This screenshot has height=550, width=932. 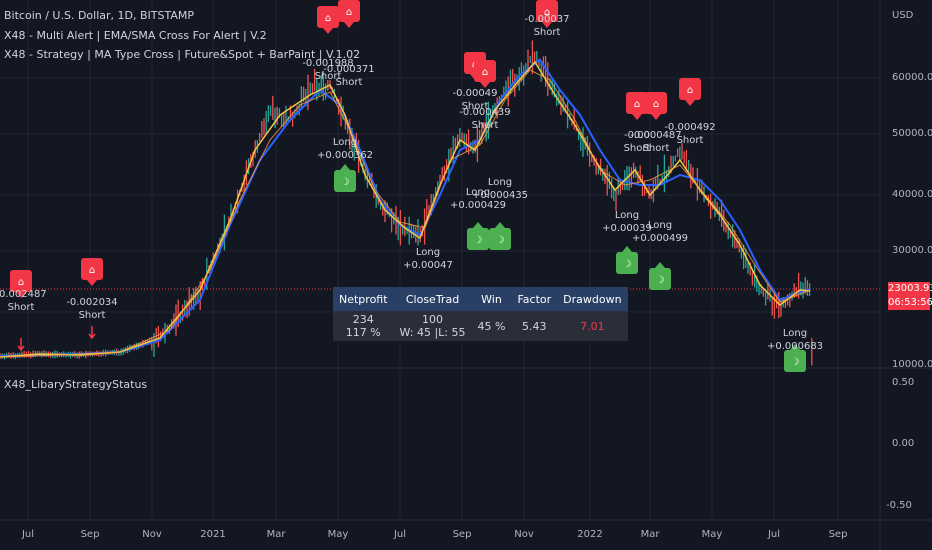 I want to click on header-closetrad: CloseTrad, so click(x=432, y=299).